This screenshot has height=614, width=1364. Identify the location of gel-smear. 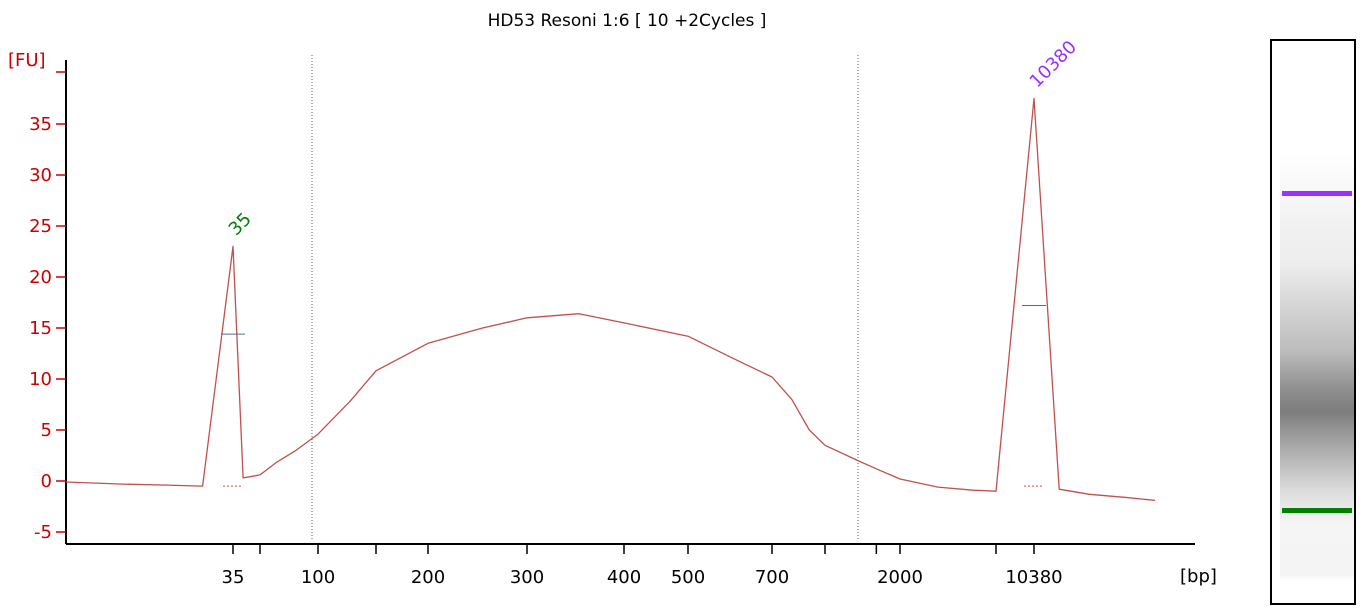
(1317, 322).